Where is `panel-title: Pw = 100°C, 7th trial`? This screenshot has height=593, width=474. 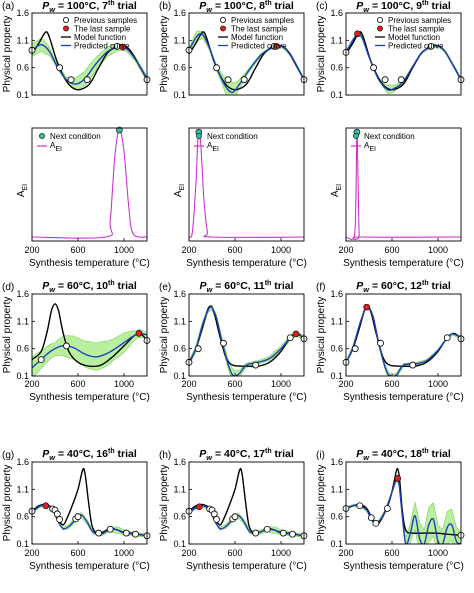 panel-title: Pw = 100°C, 7th trial is located at coordinates (89, 7).